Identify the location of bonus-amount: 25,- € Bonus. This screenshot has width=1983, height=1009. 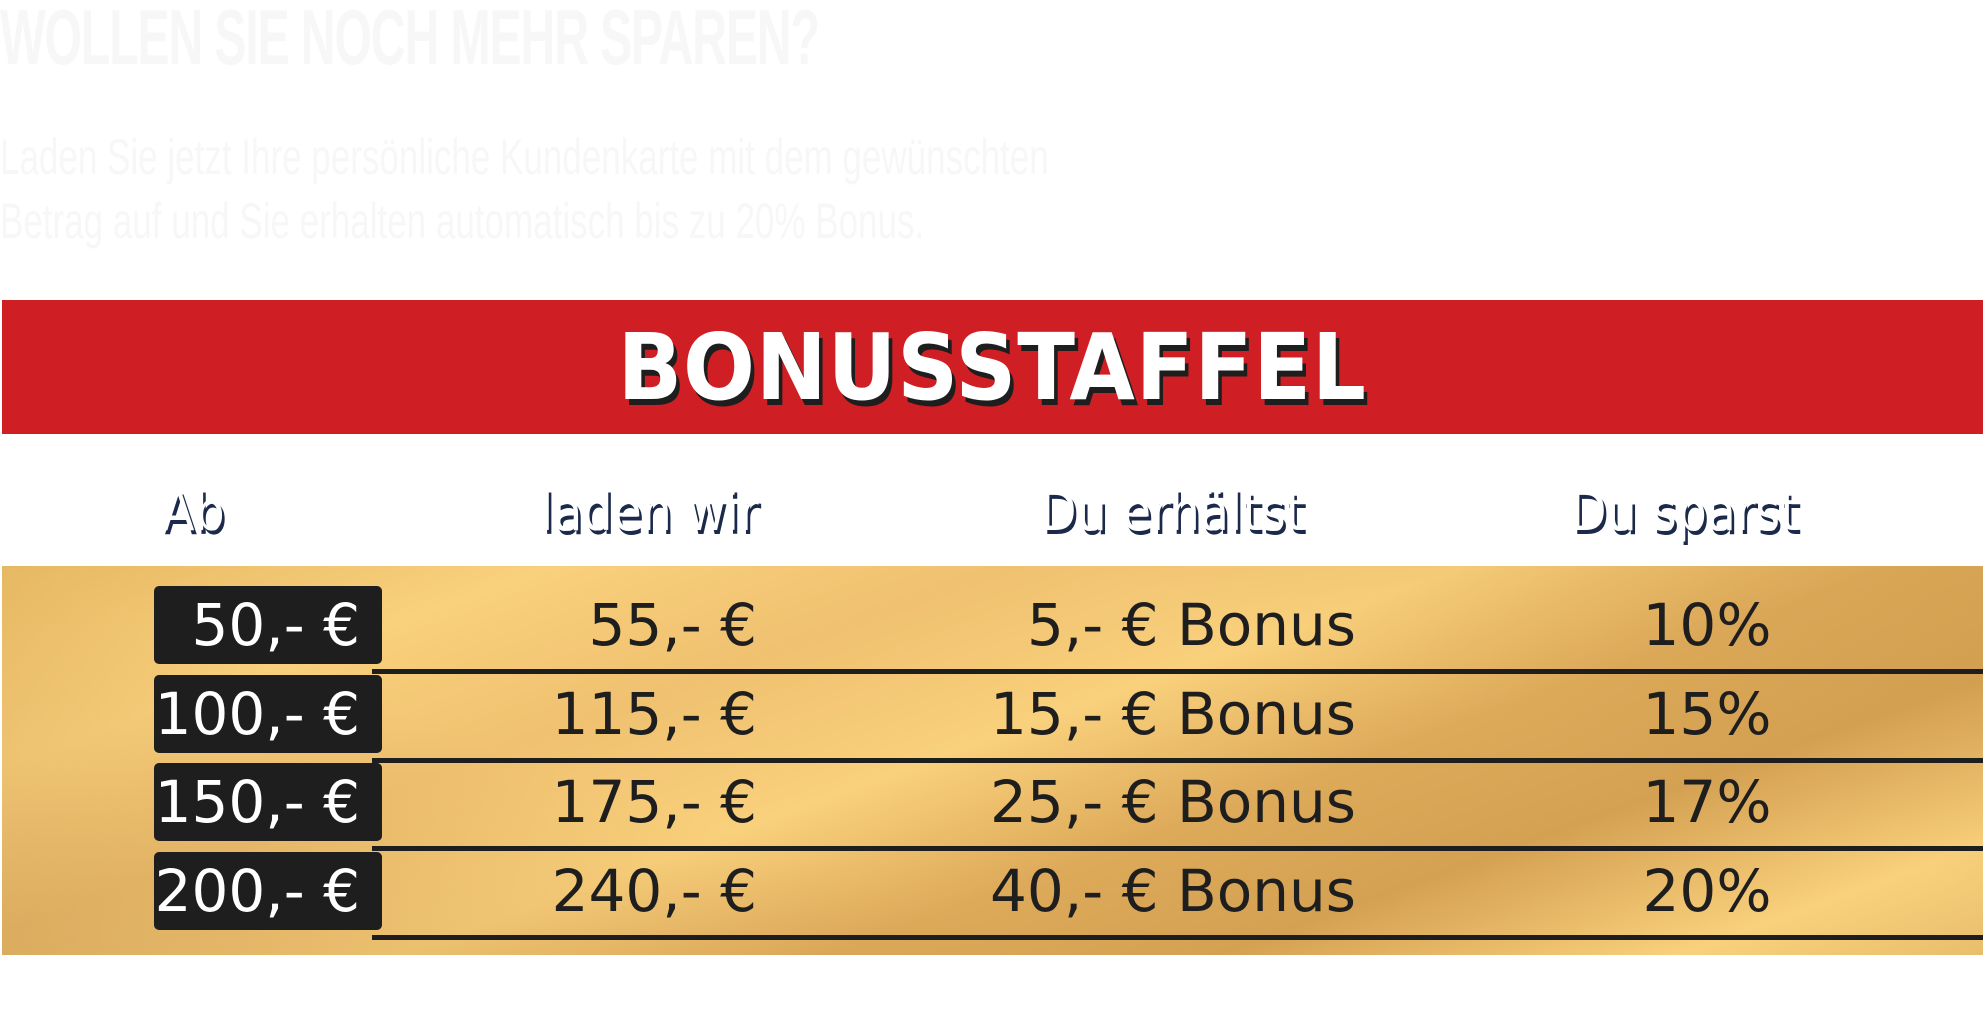
(1173, 802).